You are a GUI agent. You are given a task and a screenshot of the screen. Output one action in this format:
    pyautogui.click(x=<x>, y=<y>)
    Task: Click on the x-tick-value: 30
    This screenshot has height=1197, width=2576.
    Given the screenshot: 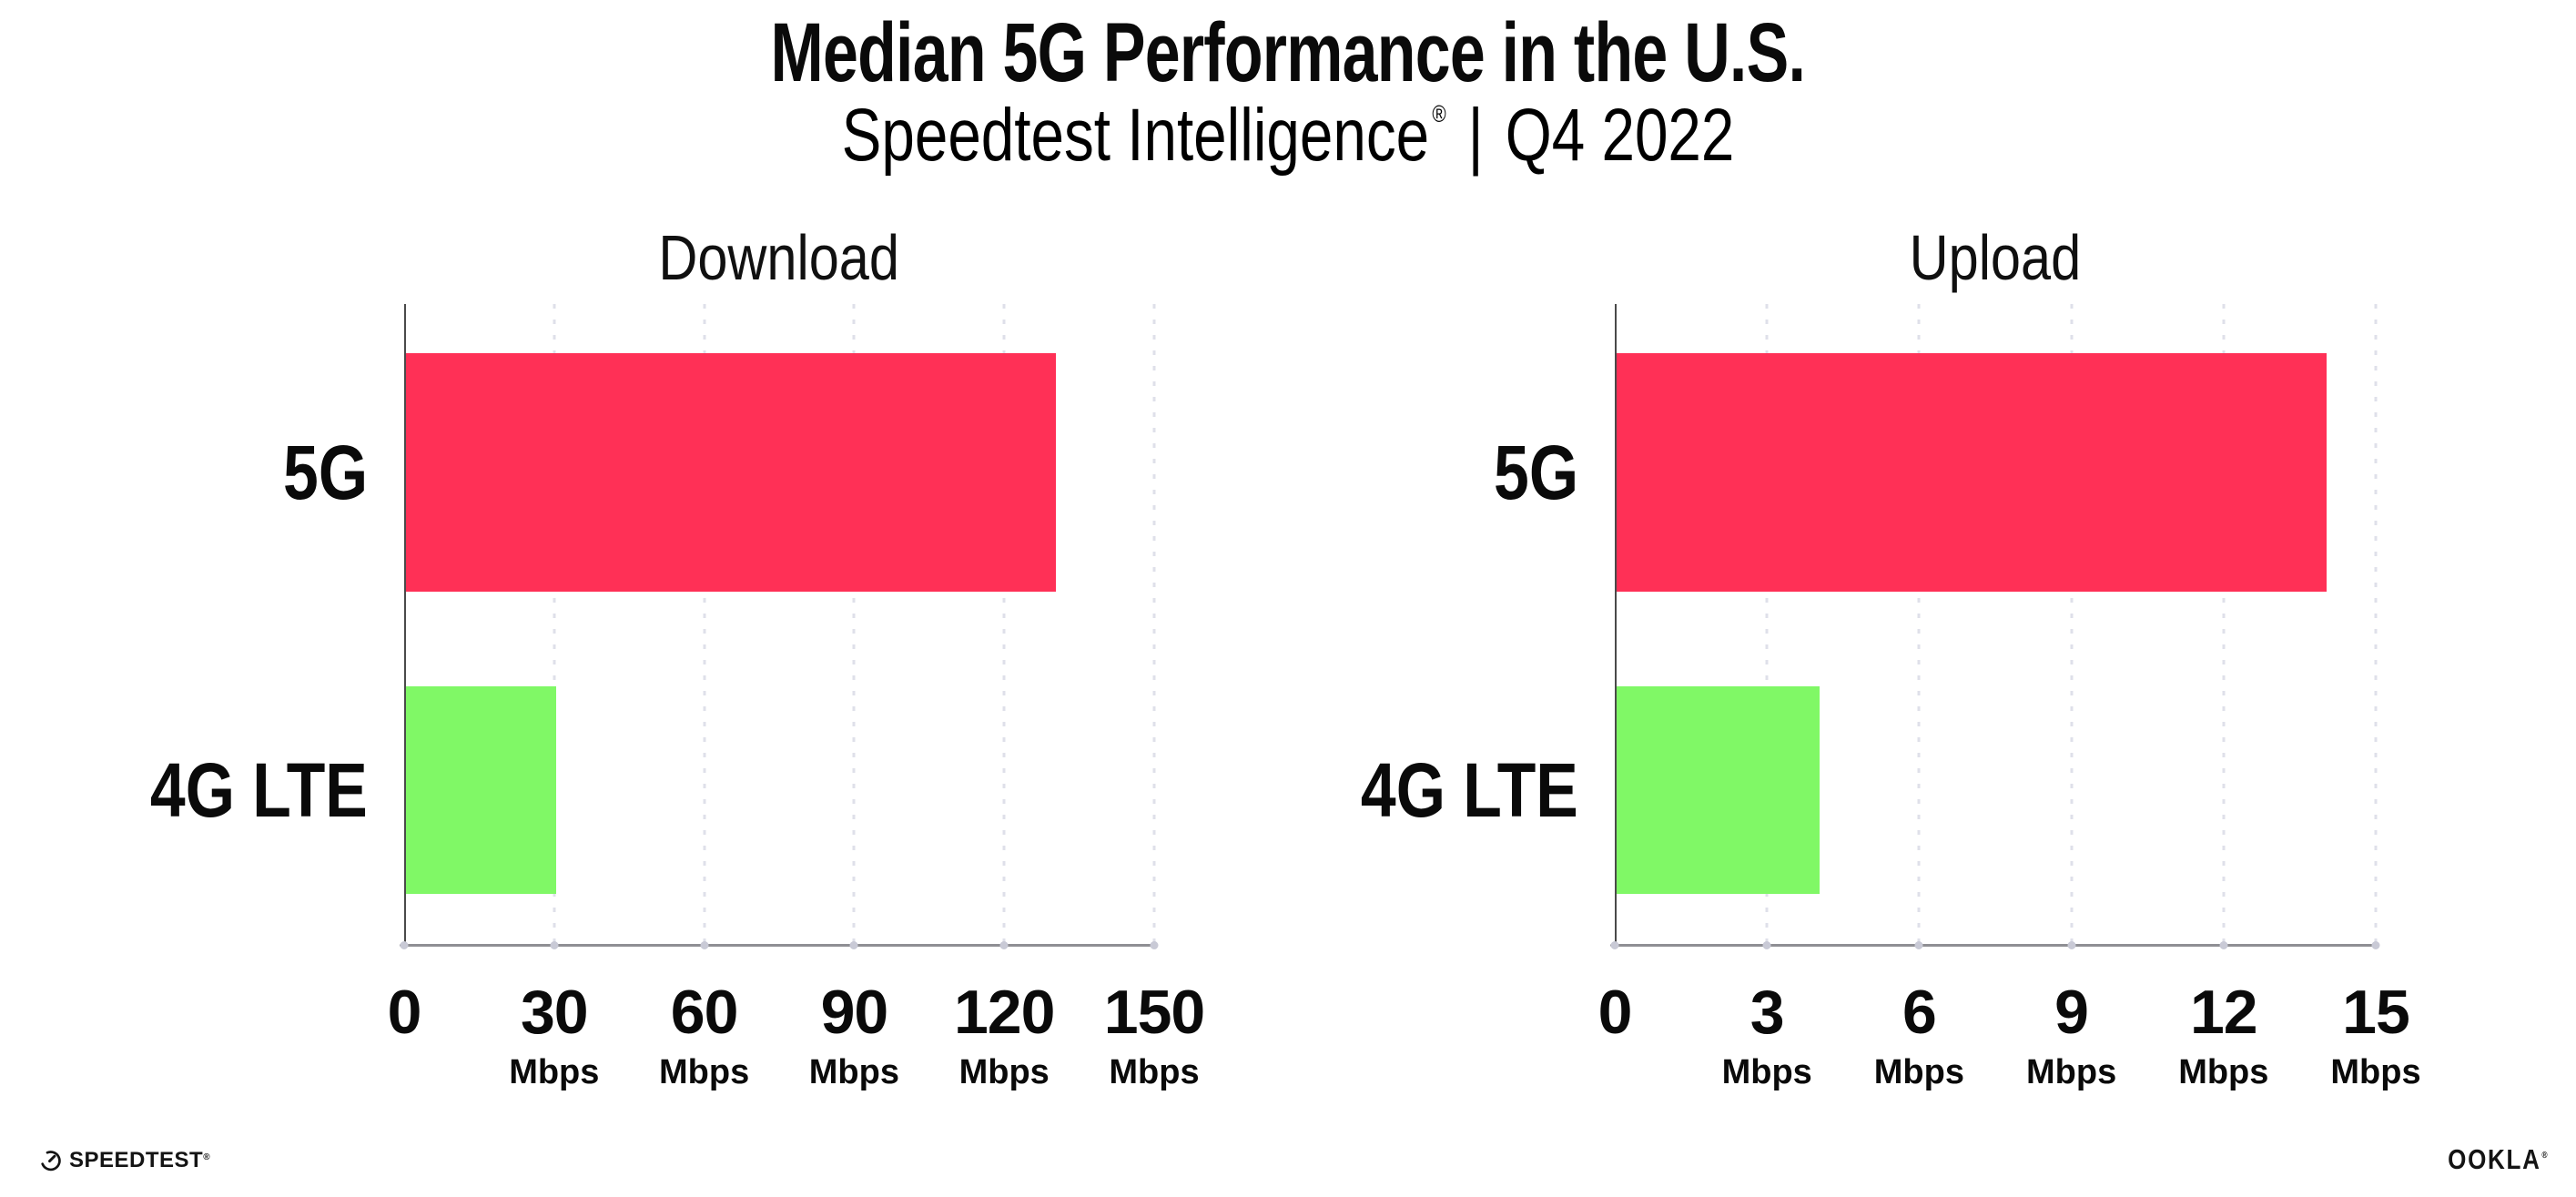 What is the action you would take?
    pyautogui.click(x=554, y=1012)
    